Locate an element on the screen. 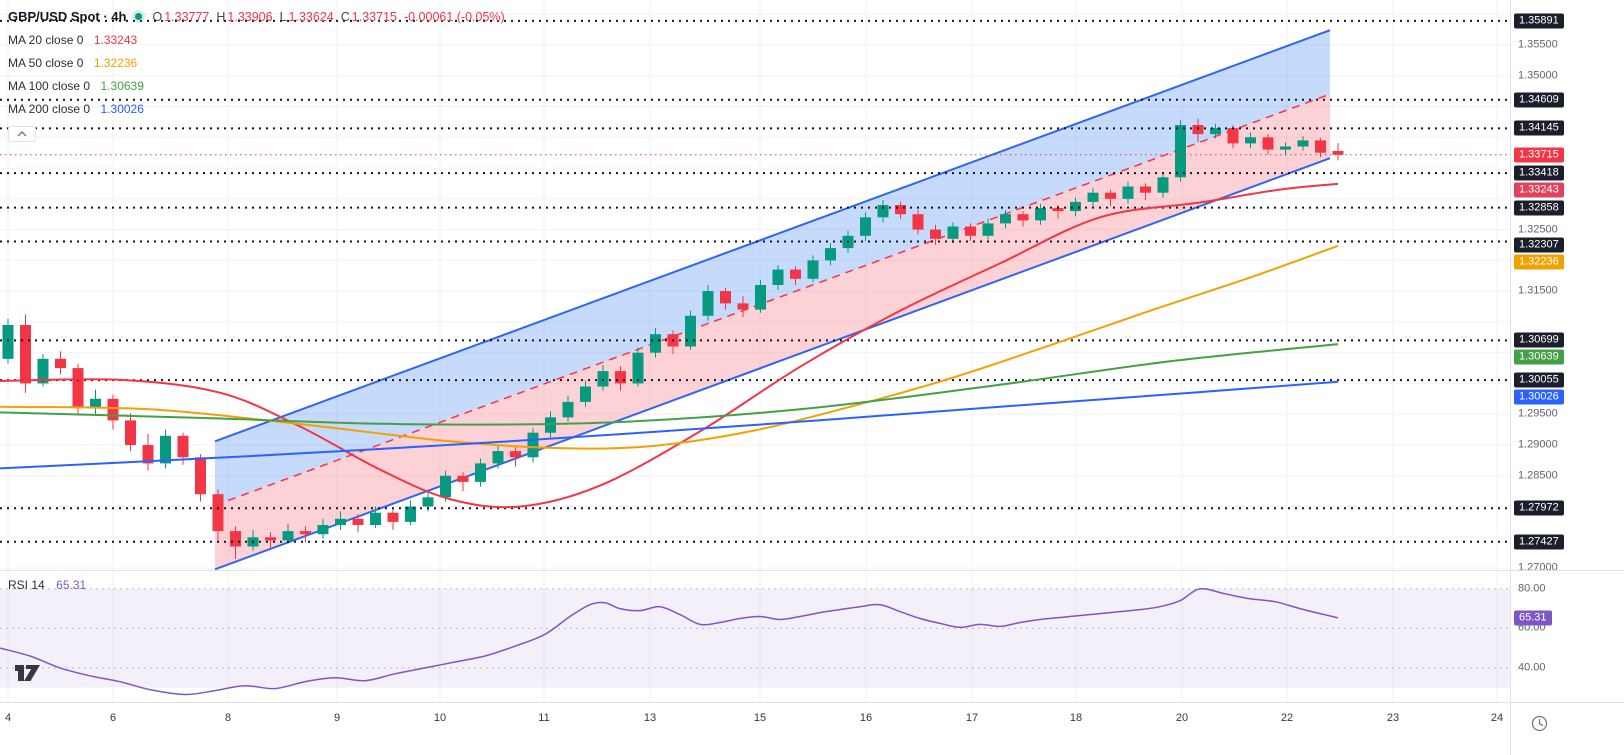 This screenshot has height=755, width=1624. price-axis-label: 1.35500 is located at coordinates (1538, 44).